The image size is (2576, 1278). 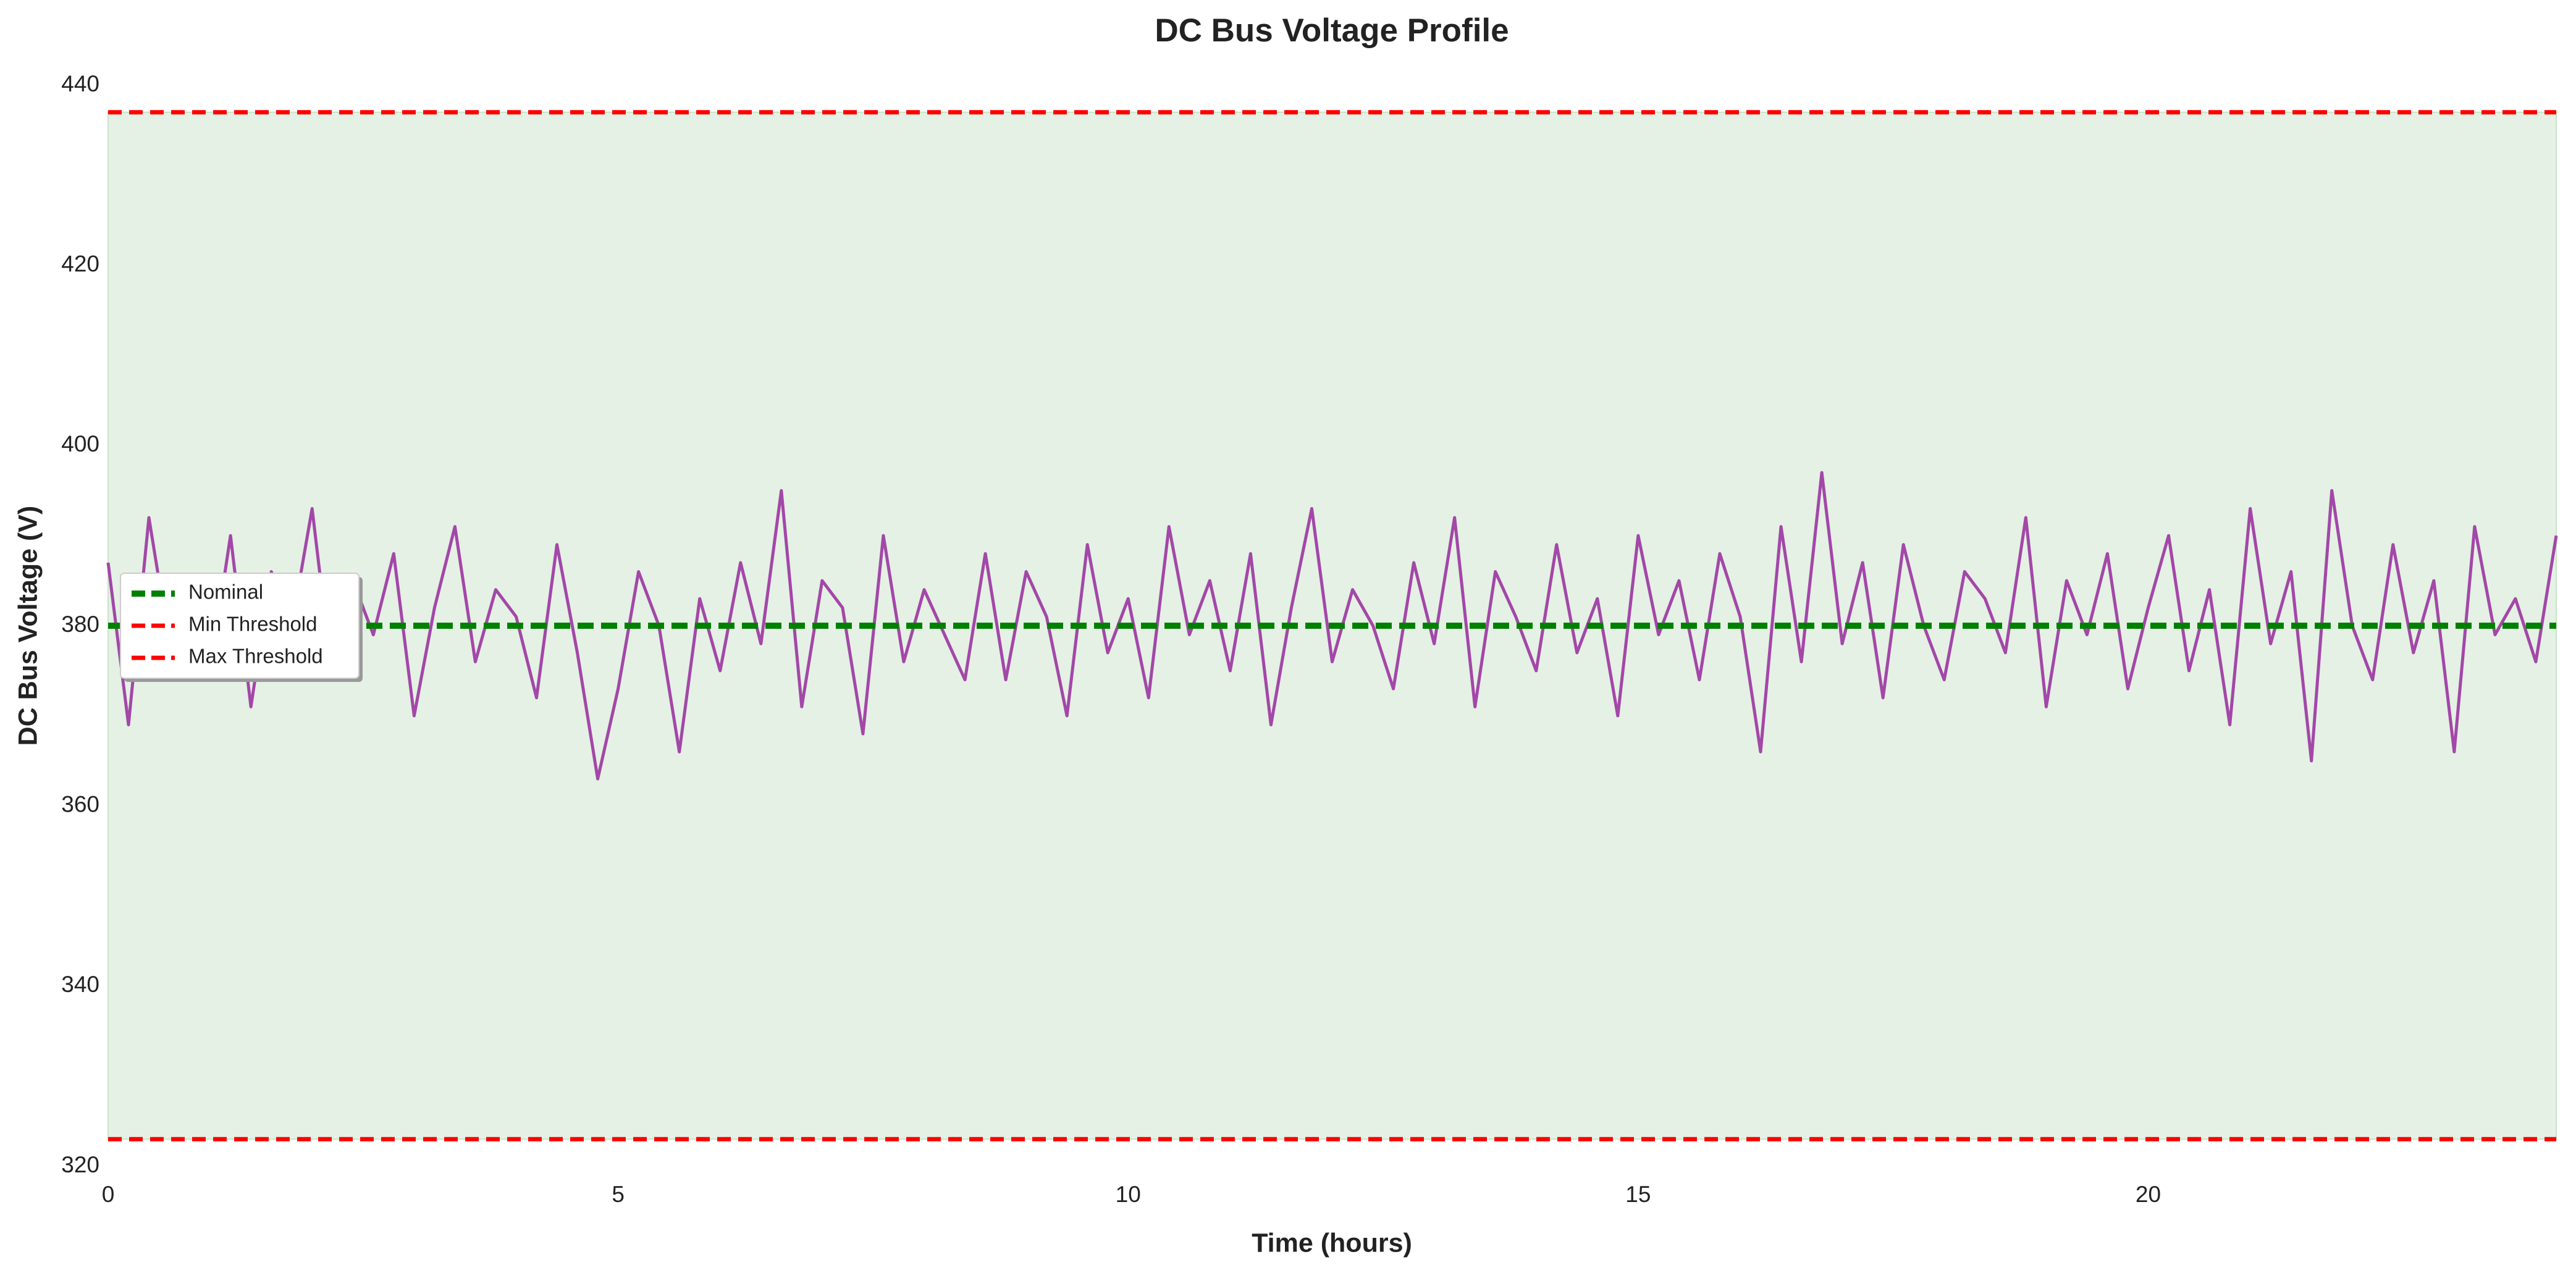 What do you see at coordinates (80, 1164) in the screenshot?
I see `y-tick-label: 320` at bounding box center [80, 1164].